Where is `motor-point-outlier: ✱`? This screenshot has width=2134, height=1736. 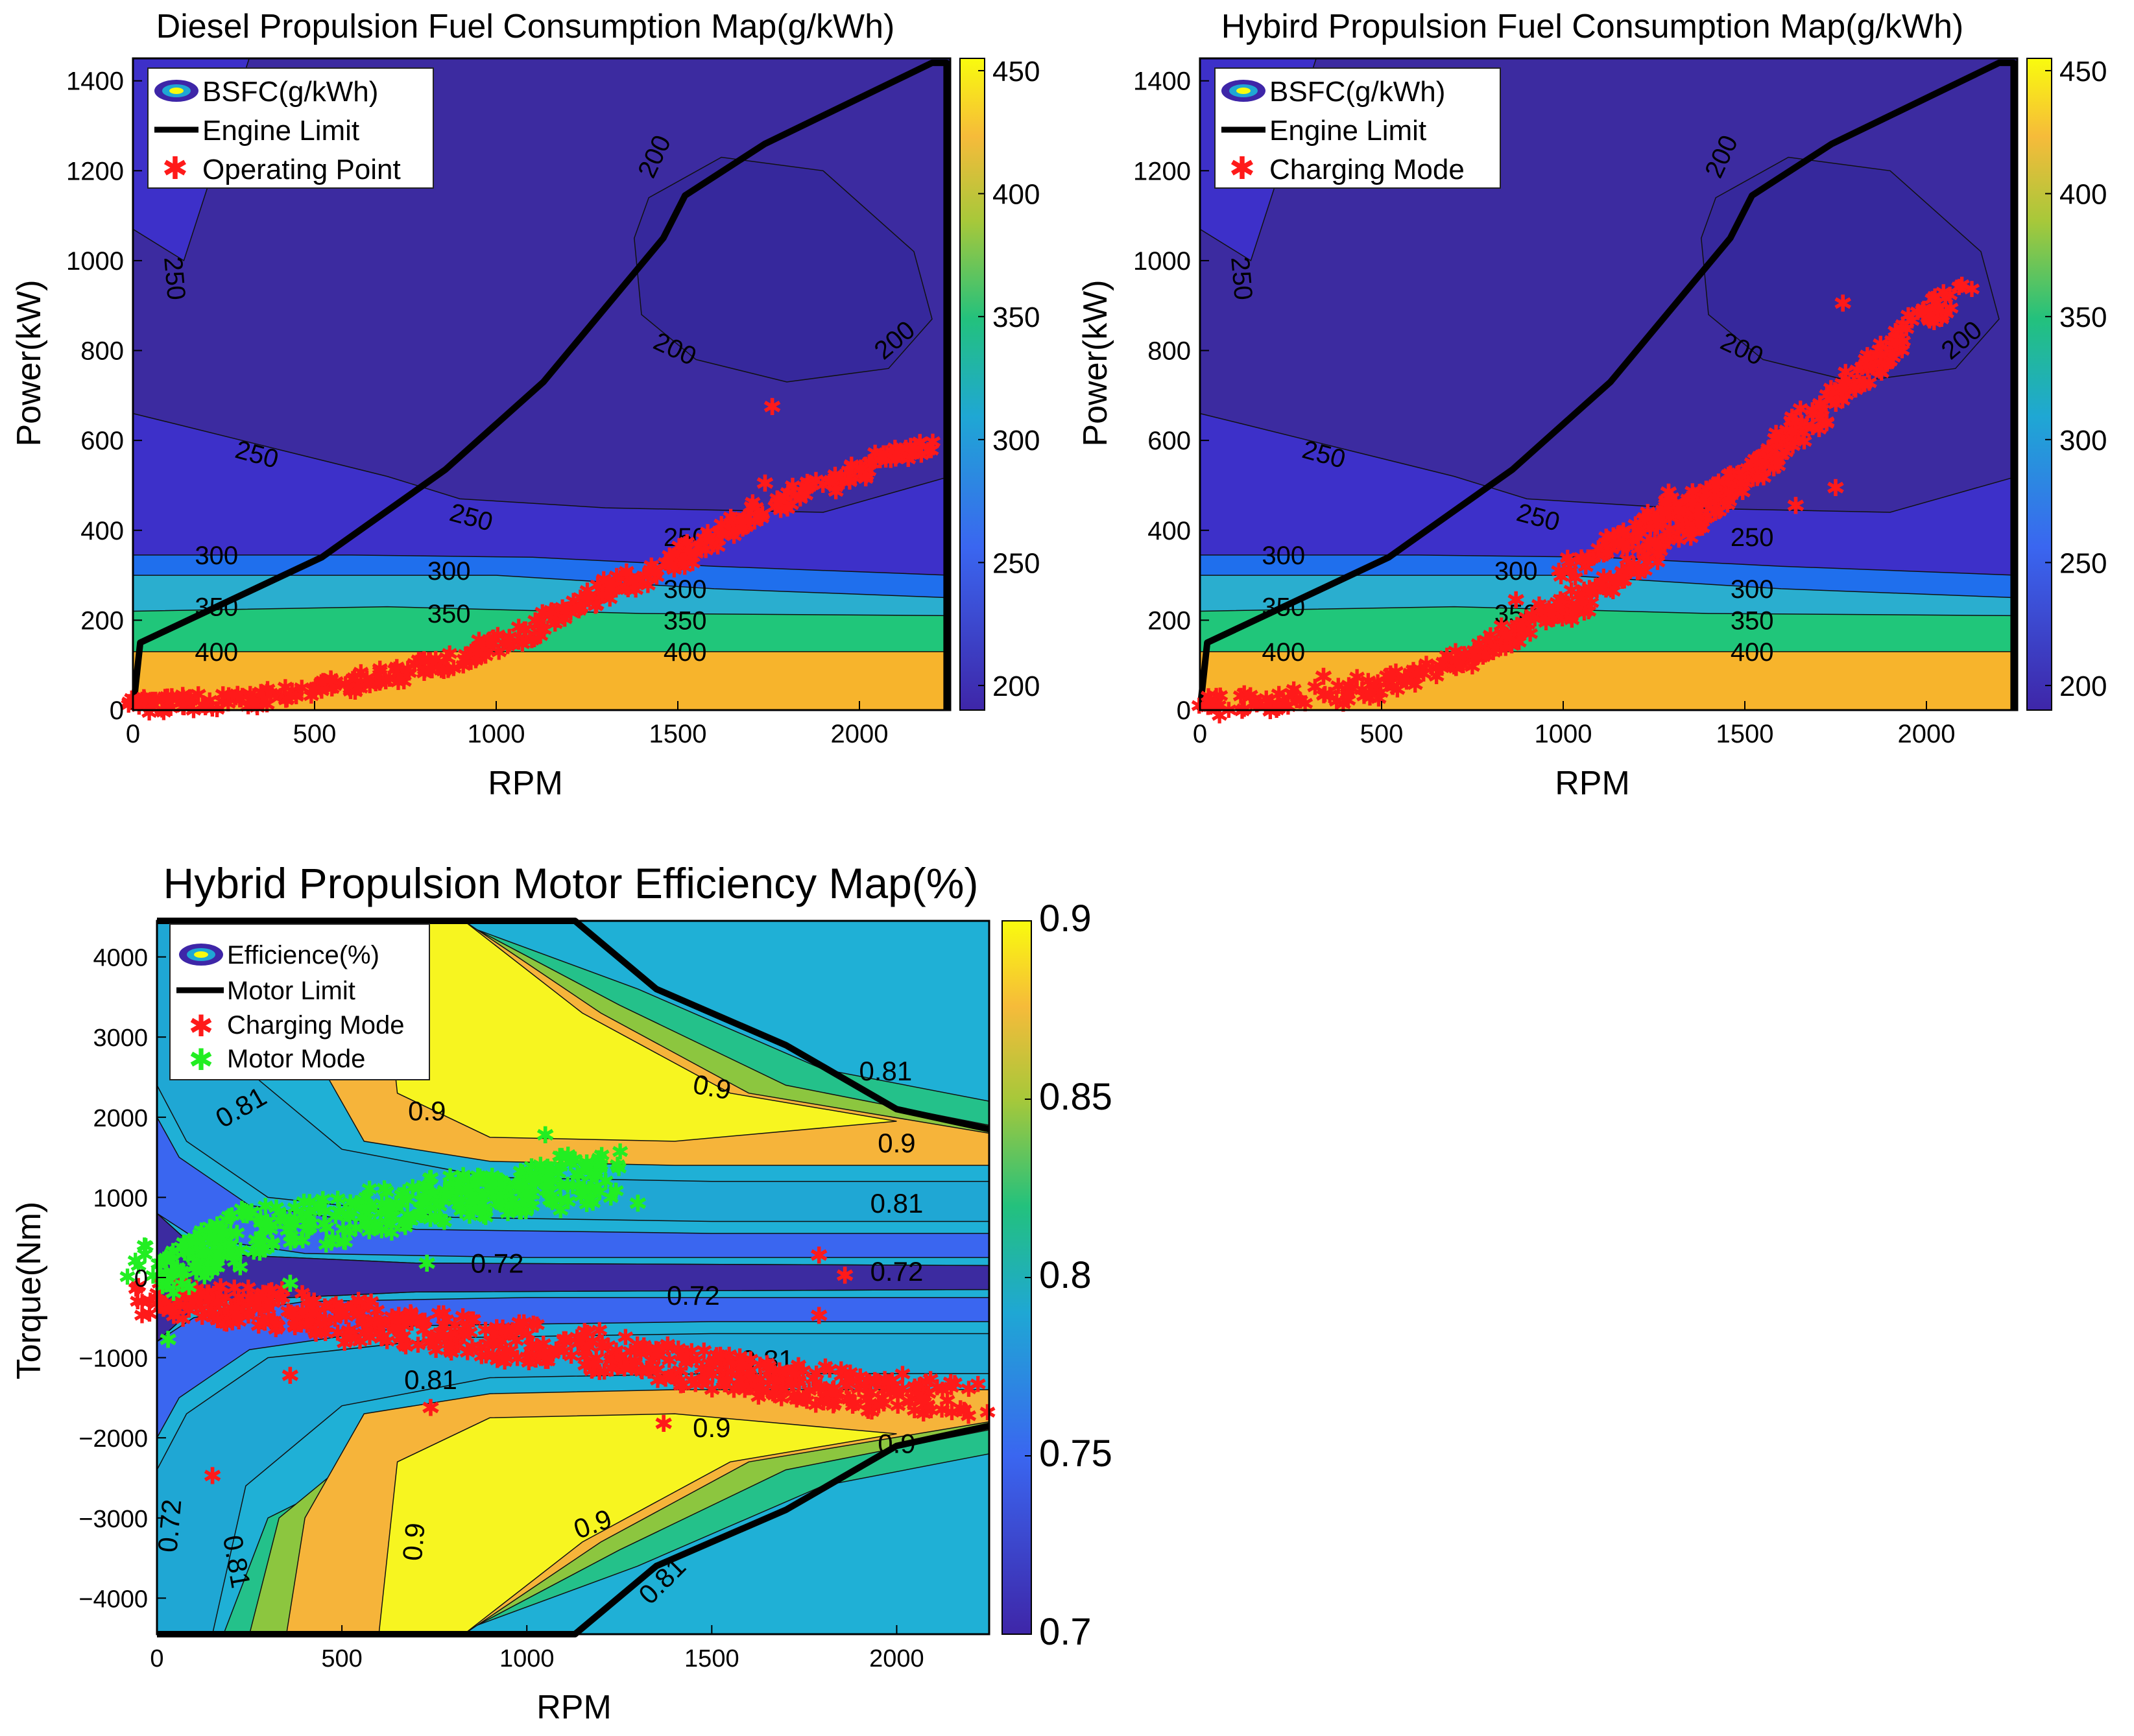
motor-point-outlier: ✱ is located at coordinates (545, 1135).